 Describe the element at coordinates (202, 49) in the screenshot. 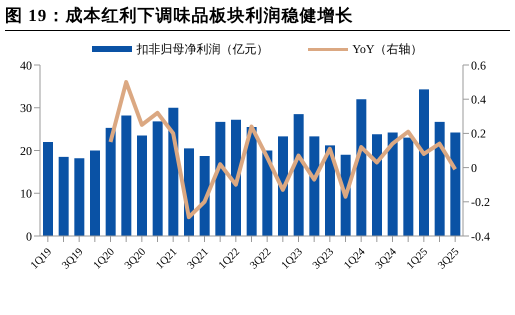

I see `legend-label: 扣非归母净利润（亿元）` at that location.